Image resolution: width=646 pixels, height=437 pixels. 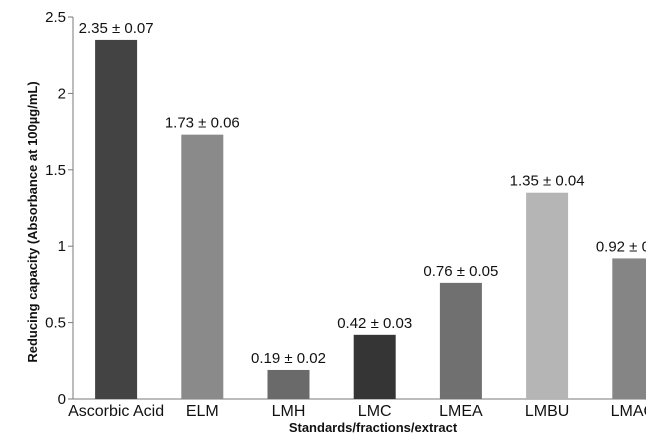 I want to click on y-tick-label: 1.5, so click(x=55, y=170).